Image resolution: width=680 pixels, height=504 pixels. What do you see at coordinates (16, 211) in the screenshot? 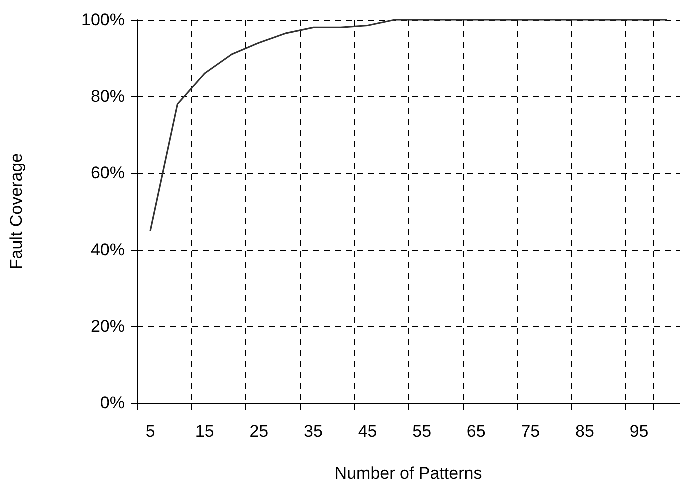
I see `y-axis-title: Fault Coverage` at bounding box center [16, 211].